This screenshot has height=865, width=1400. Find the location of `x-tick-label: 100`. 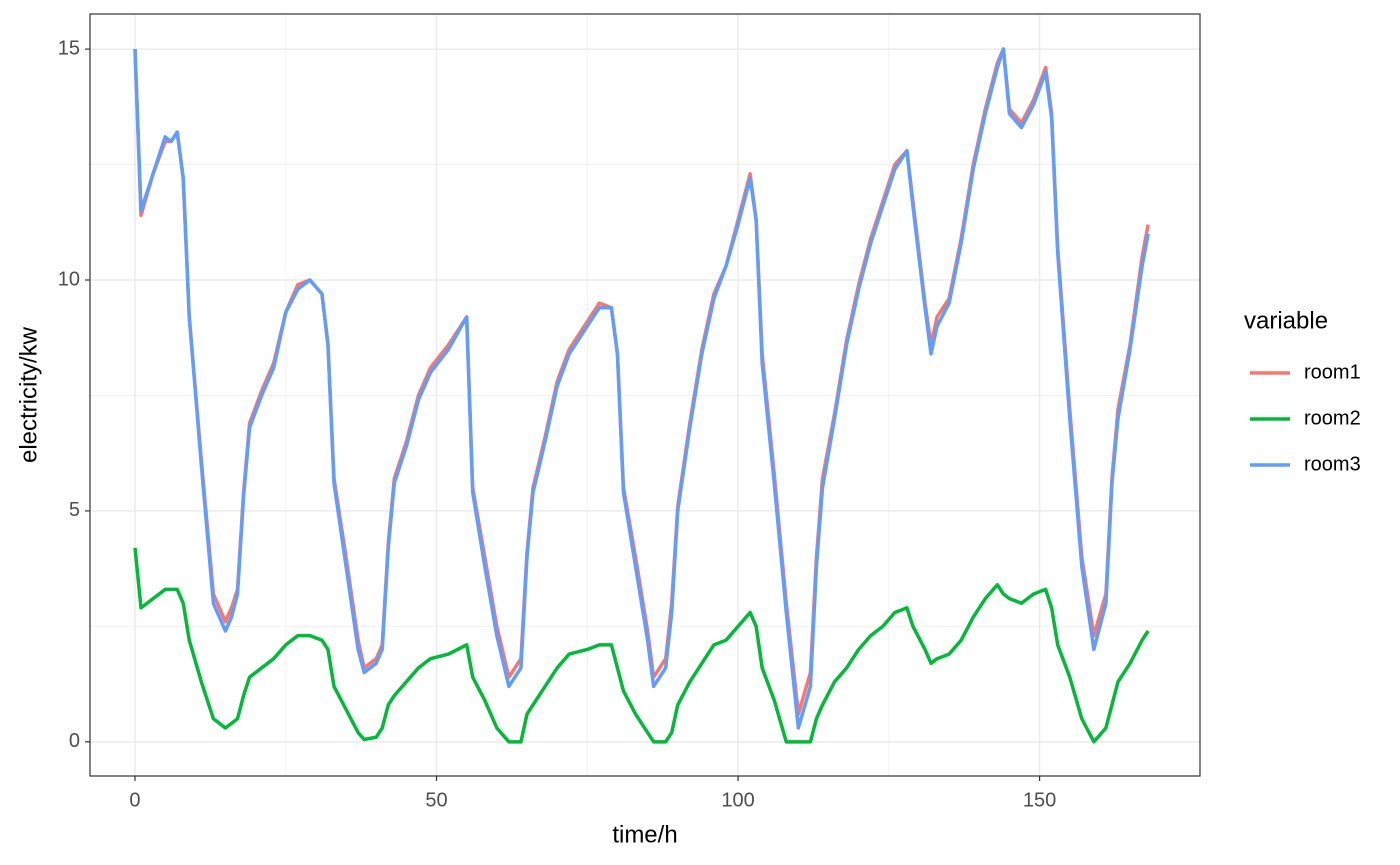

x-tick-label: 100 is located at coordinates (737, 800).